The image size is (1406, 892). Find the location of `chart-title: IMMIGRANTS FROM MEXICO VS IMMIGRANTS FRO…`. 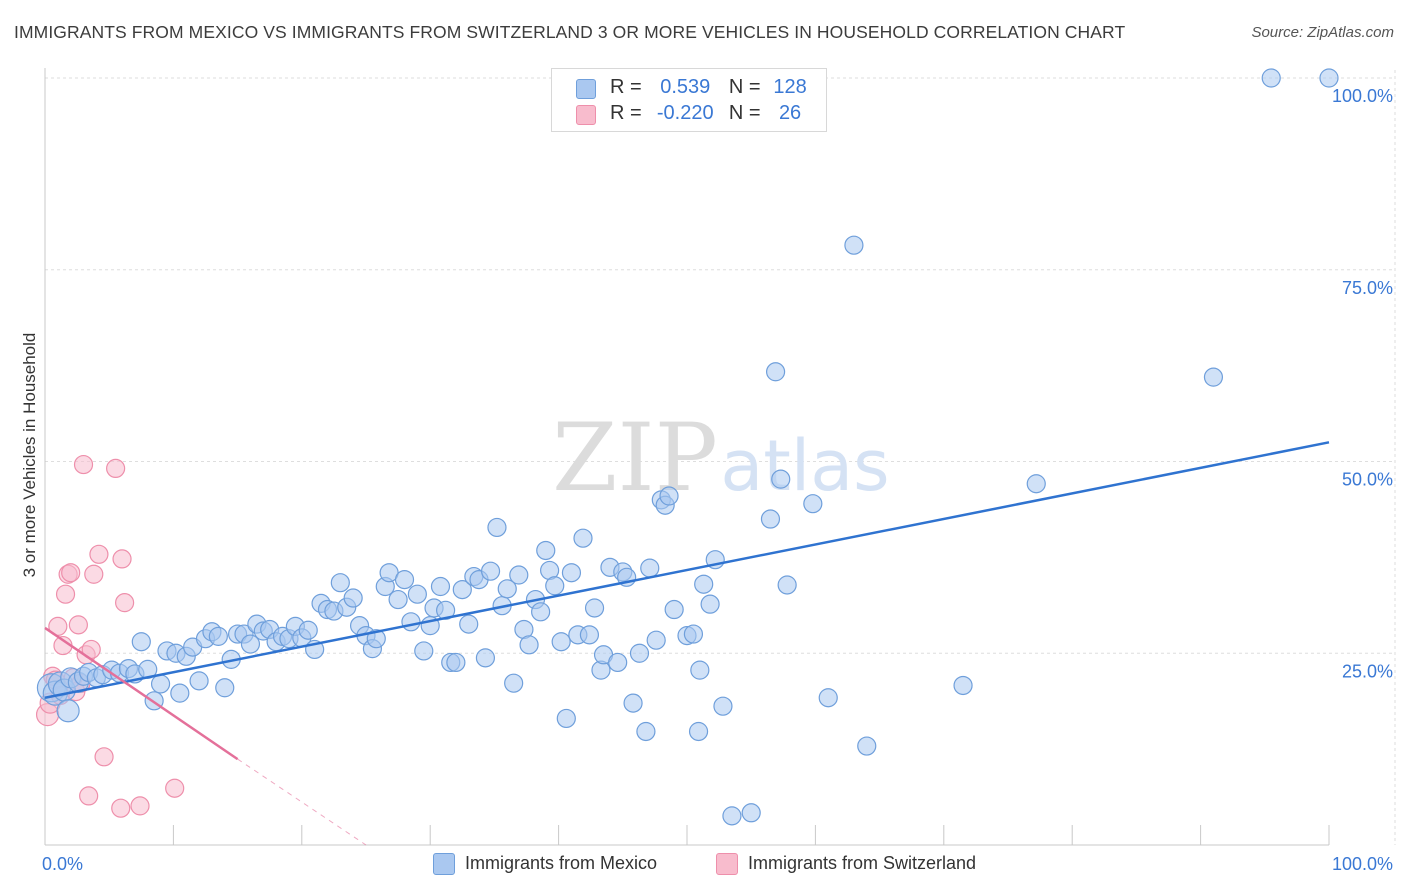

chart-title: IMMIGRANTS FROM MEXICO VS IMMIGRANTS FRO… is located at coordinates (570, 32).